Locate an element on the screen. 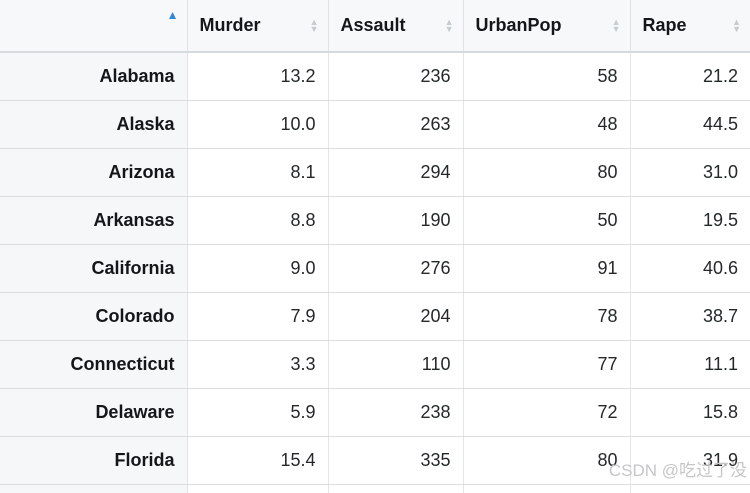  row-name: Connecticut is located at coordinates (94, 364).